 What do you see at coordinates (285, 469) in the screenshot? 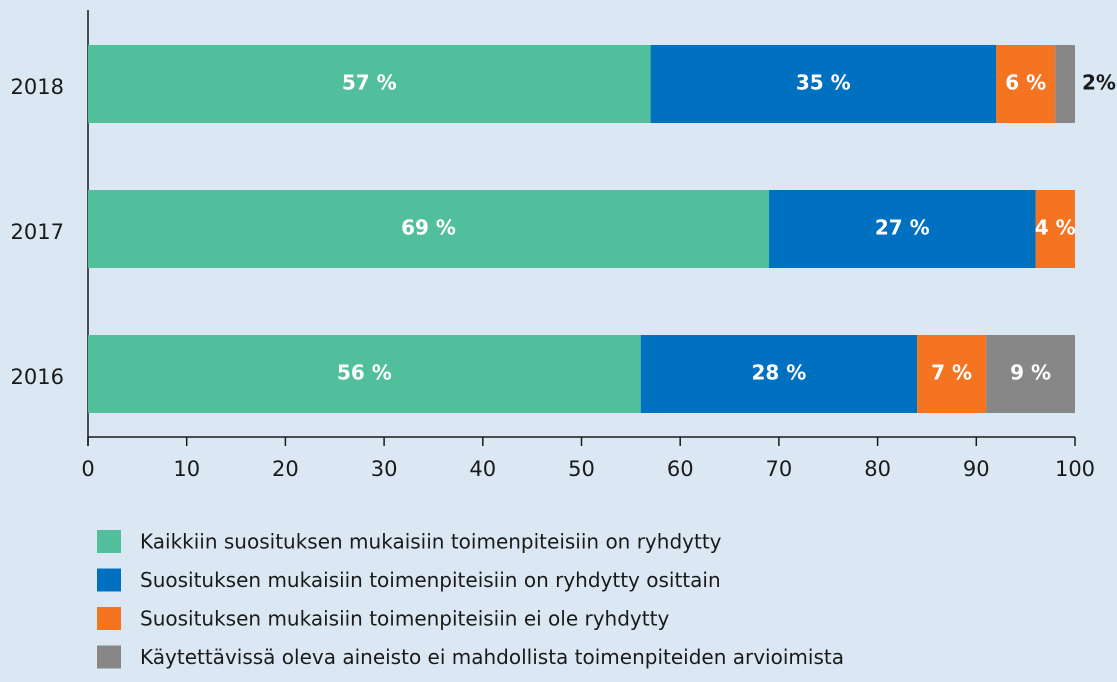
I see `x-tick-label: 20` at bounding box center [285, 469].